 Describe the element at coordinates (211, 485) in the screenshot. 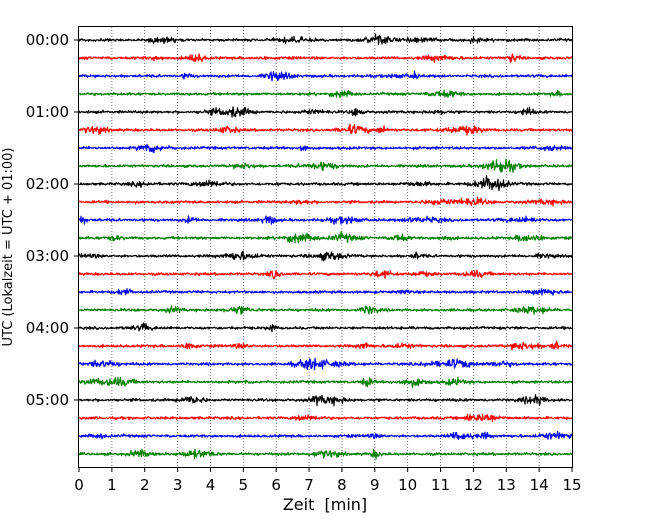

I see `x-tick-label-4: 4` at that location.